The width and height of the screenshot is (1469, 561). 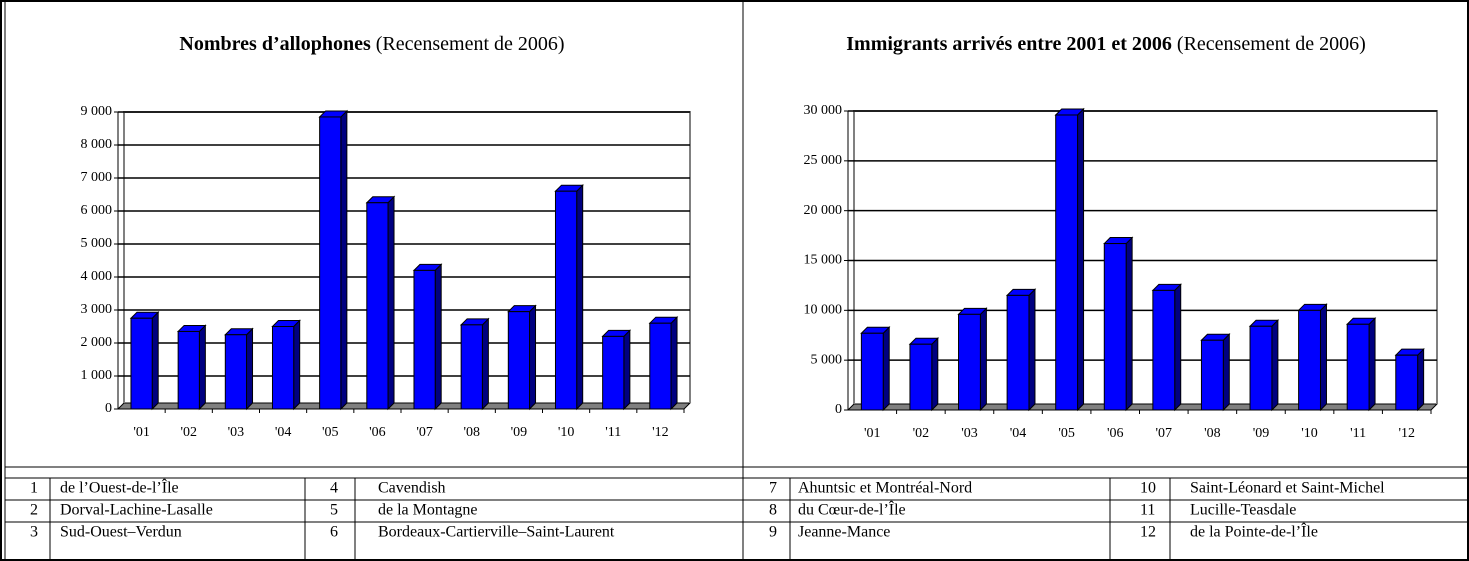 What do you see at coordinates (823, 260) in the screenshot?
I see `y-tick-label: 15 000` at bounding box center [823, 260].